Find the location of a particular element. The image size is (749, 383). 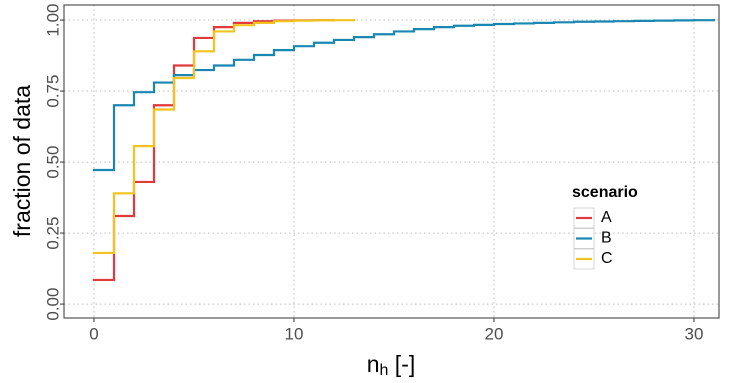

y-axis-title: fraction of data is located at coordinates (22, 161).